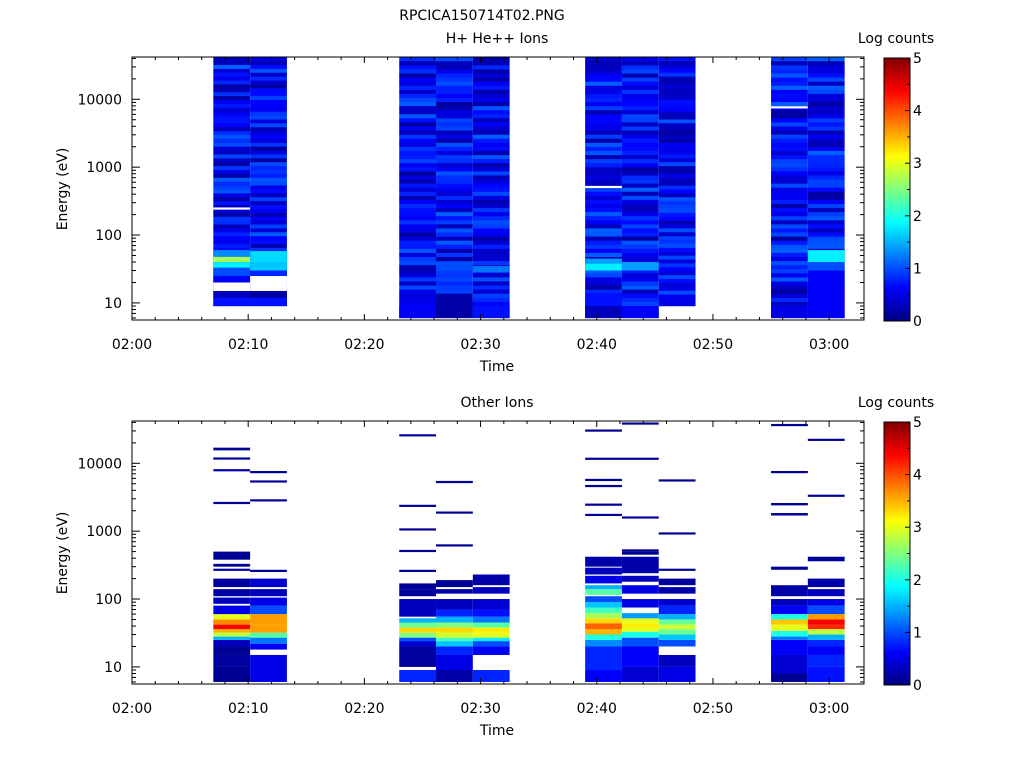 The height and width of the screenshot is (768, 1024). What do you see at coordinates (497, 39) in the screenshot?
I see `panel-title: H+ He++ Ions` at bounding box center [497, 39].